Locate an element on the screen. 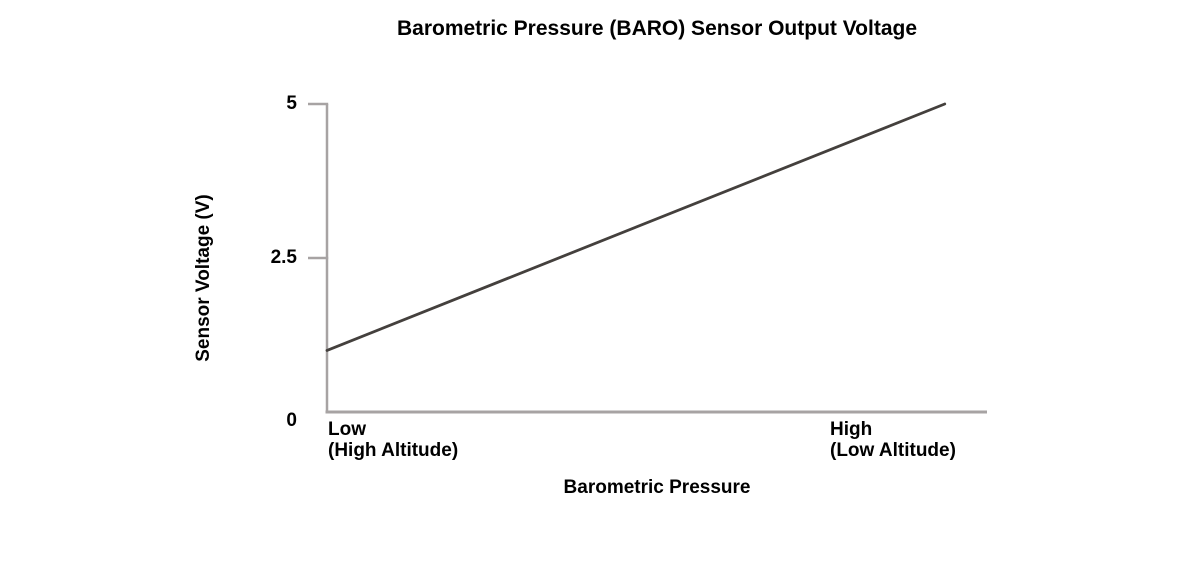 Image resolution: width=1200 pixels, height=574 pixels. x-tick-label-low: Low (High Altitude) is located at coordinates (393, 440).